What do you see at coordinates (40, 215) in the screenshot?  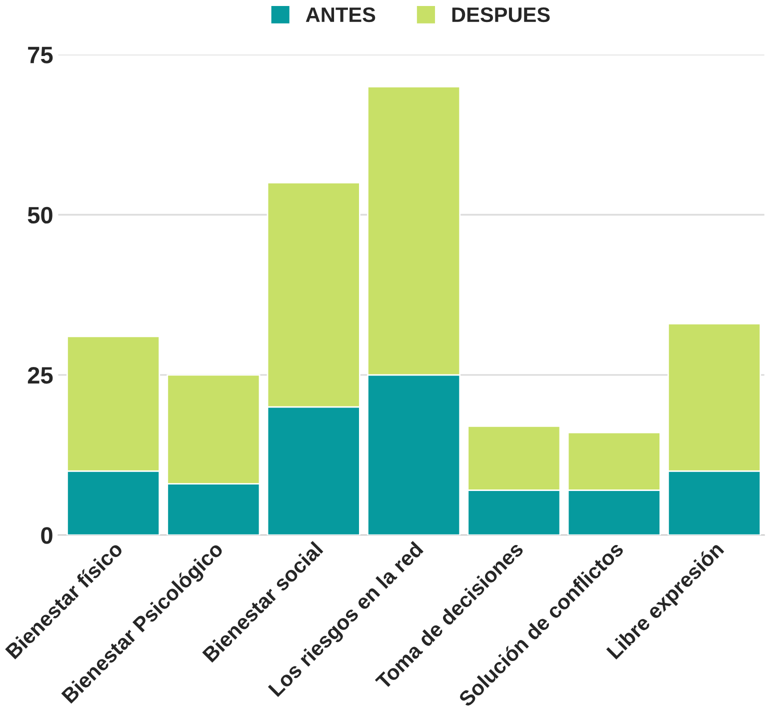 I see `y-tick-label: 50` at bounding box center [40, 215].